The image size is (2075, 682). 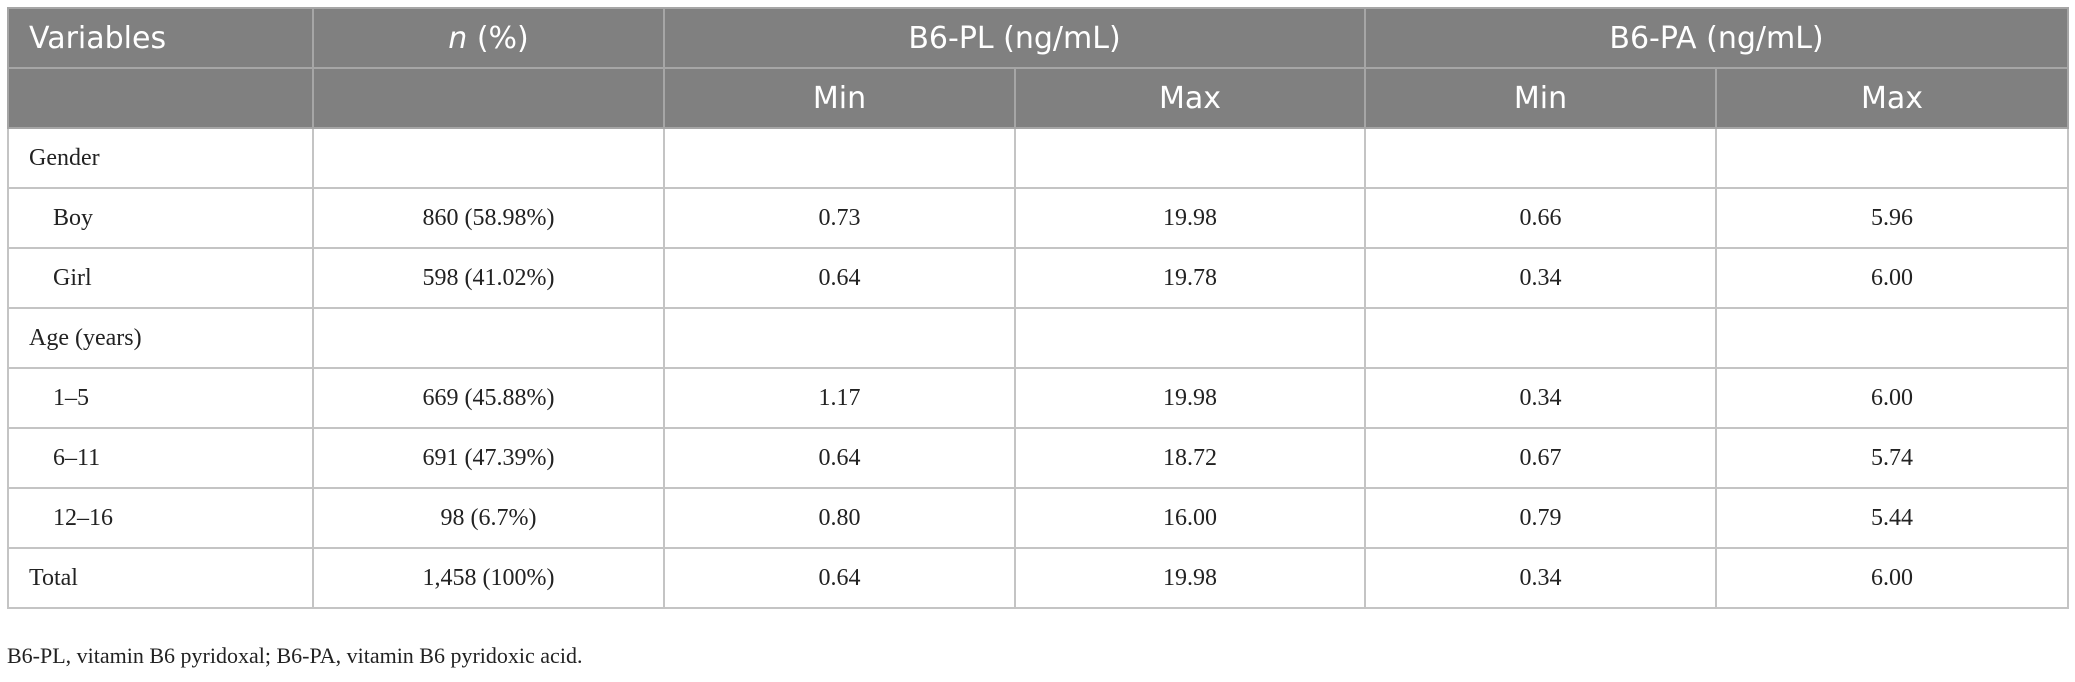 I want to click on table-row: Gender, so click(x=1038, y=158).